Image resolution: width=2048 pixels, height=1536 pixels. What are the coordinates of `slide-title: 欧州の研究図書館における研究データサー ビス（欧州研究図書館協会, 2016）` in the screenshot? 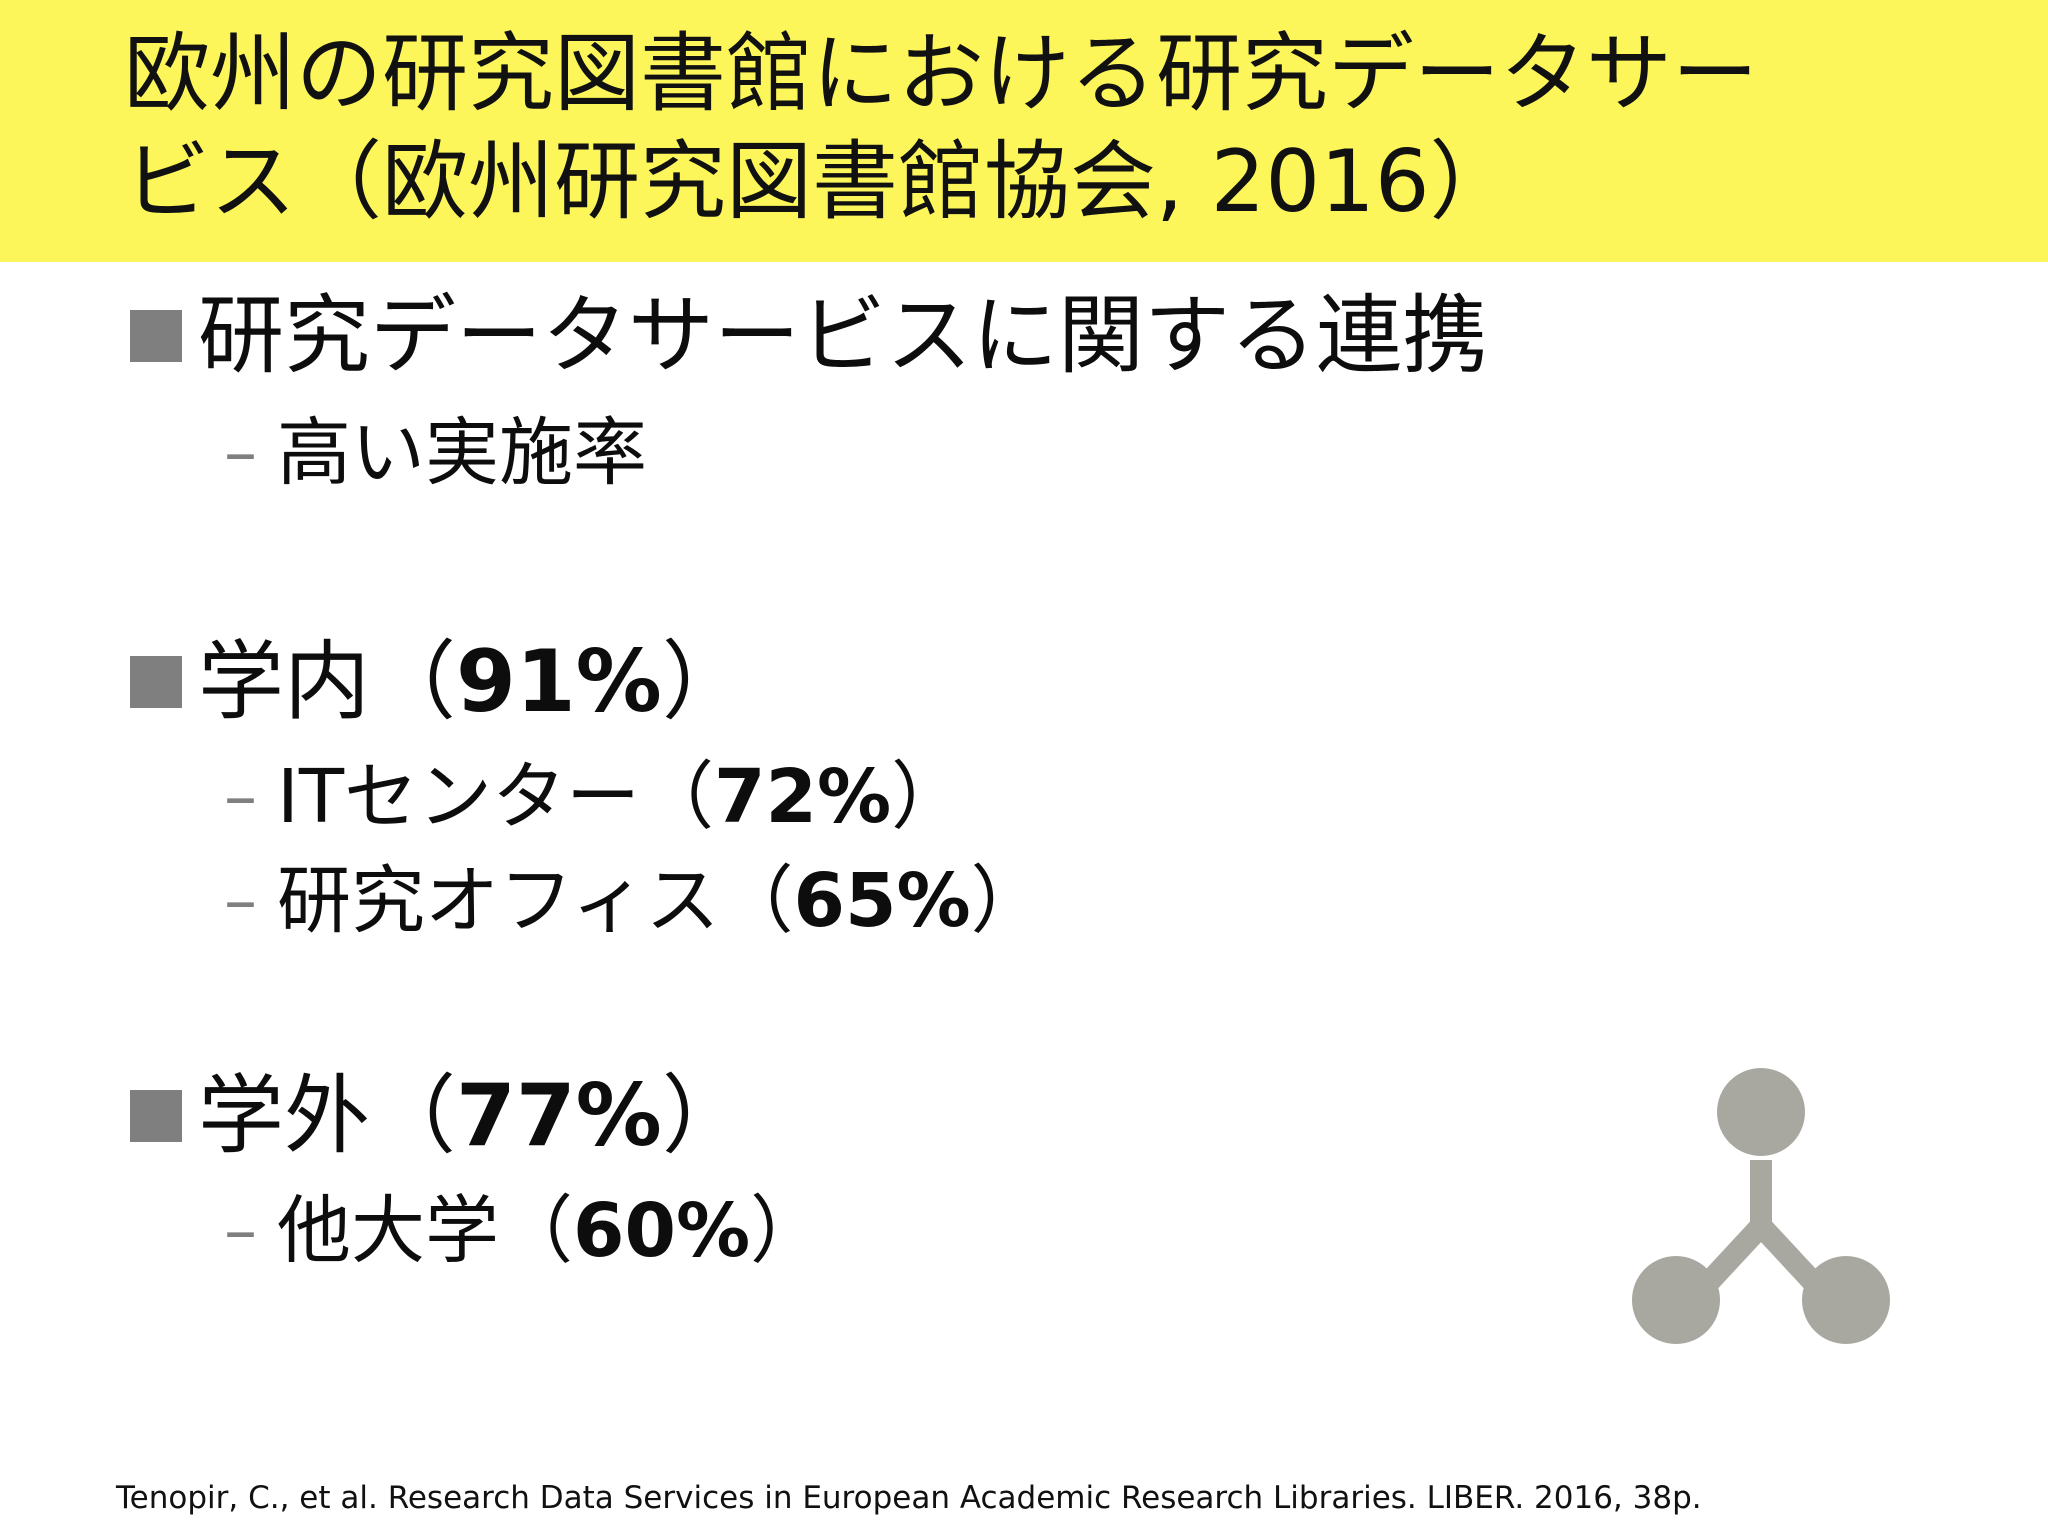 It's located at (1074, 128).